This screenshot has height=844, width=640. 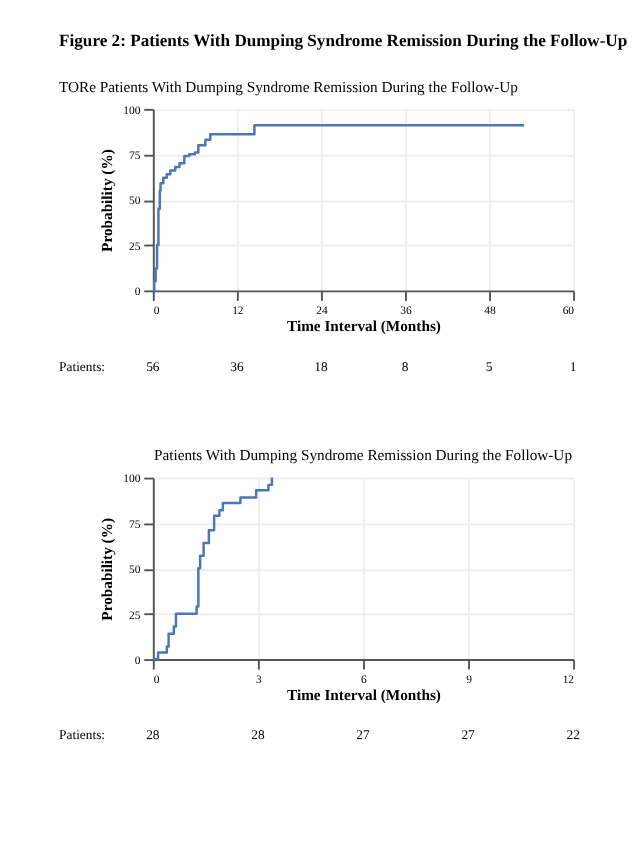 What do you see at coordinates (363, 455) in the screenshot?
I see `chart-title: Patients With Dumping Syndrome Remission During the Follow-Up` at bounding box center [363, 455].